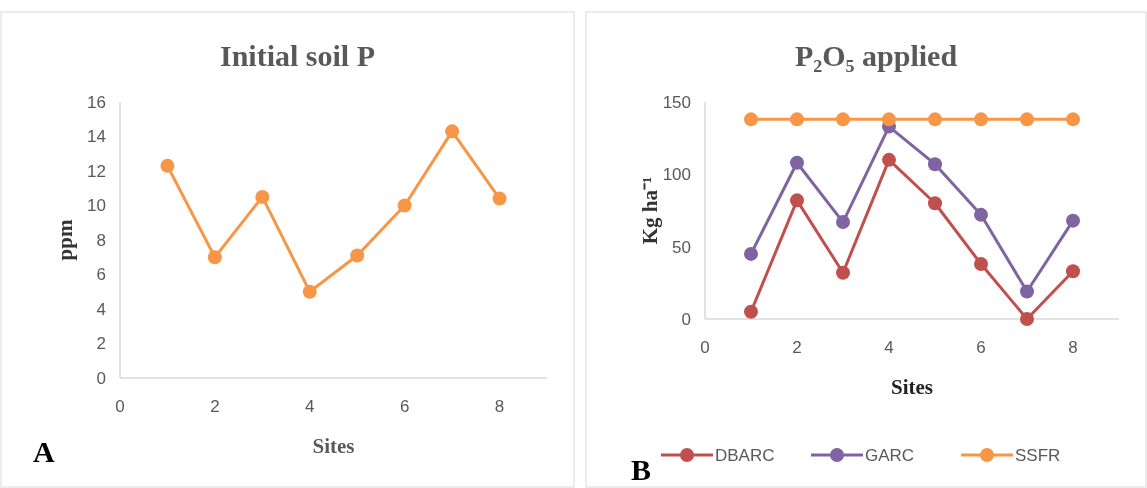 The width and height of the screenshot is (1147, 488). Describe the element at coordinates (101, 309) in the screenshot. I see `y-tick-label: 4` at that location.